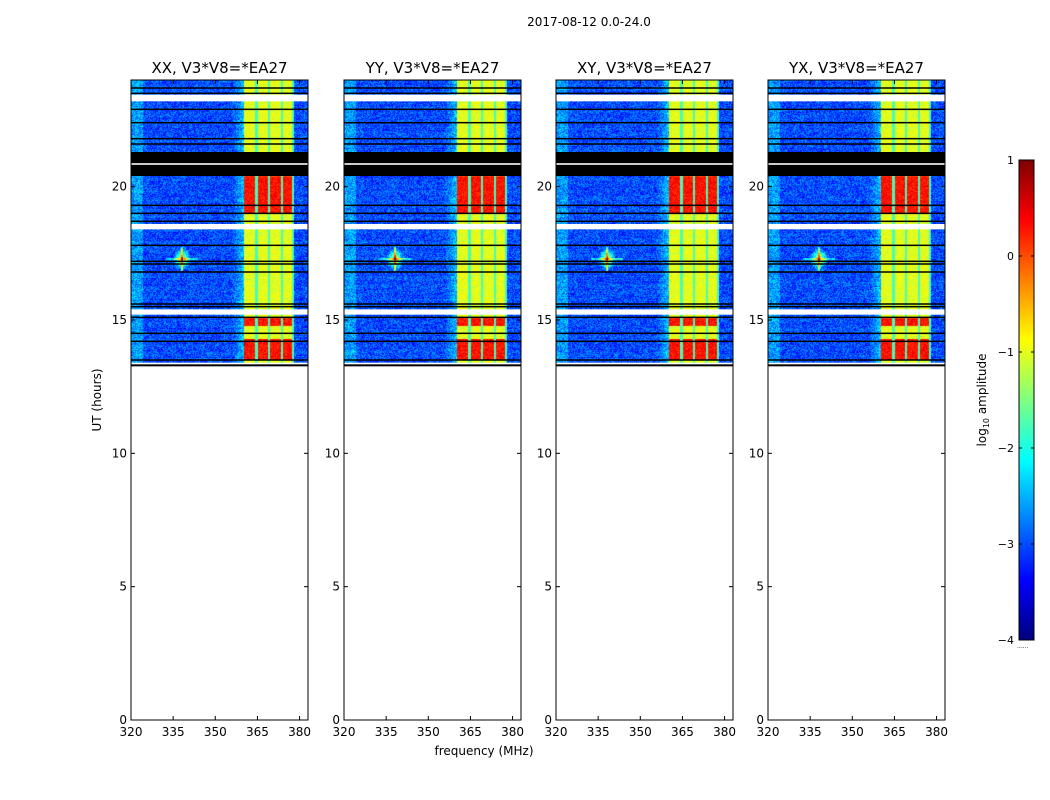 Image resolution: width=1050 pixels, height=800 pixels. I want to click on panel-title-2: XY, V3*V8=*EA27, so click(644, 68).